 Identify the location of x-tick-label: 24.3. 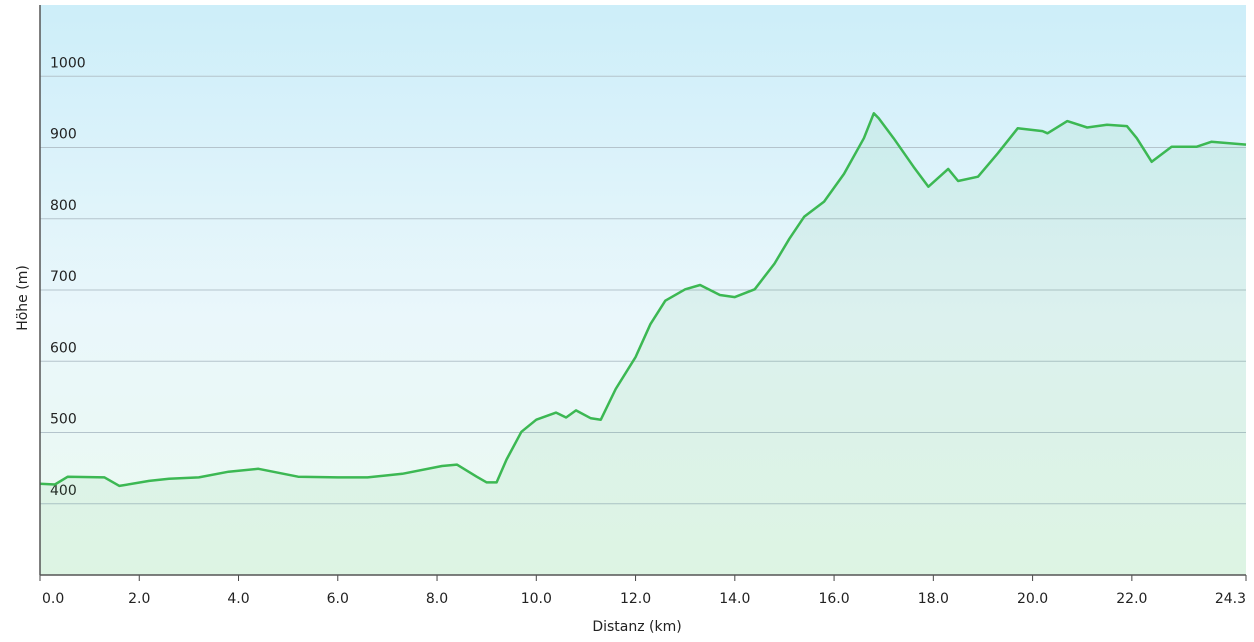
(1230, 599).